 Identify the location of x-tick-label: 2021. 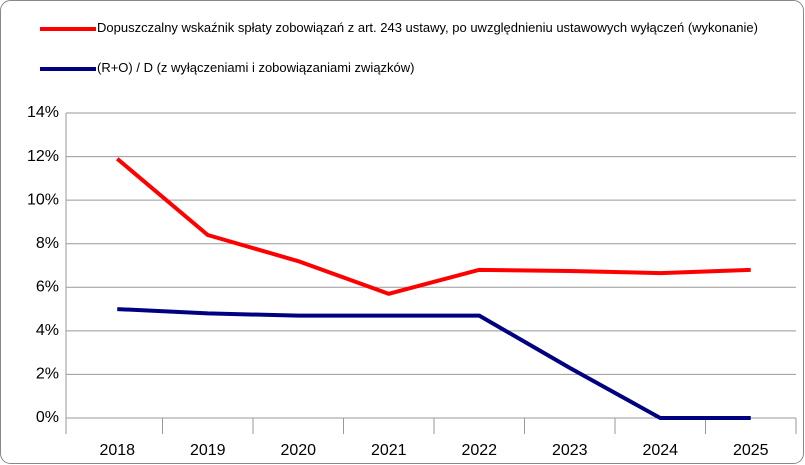
(389, 450).